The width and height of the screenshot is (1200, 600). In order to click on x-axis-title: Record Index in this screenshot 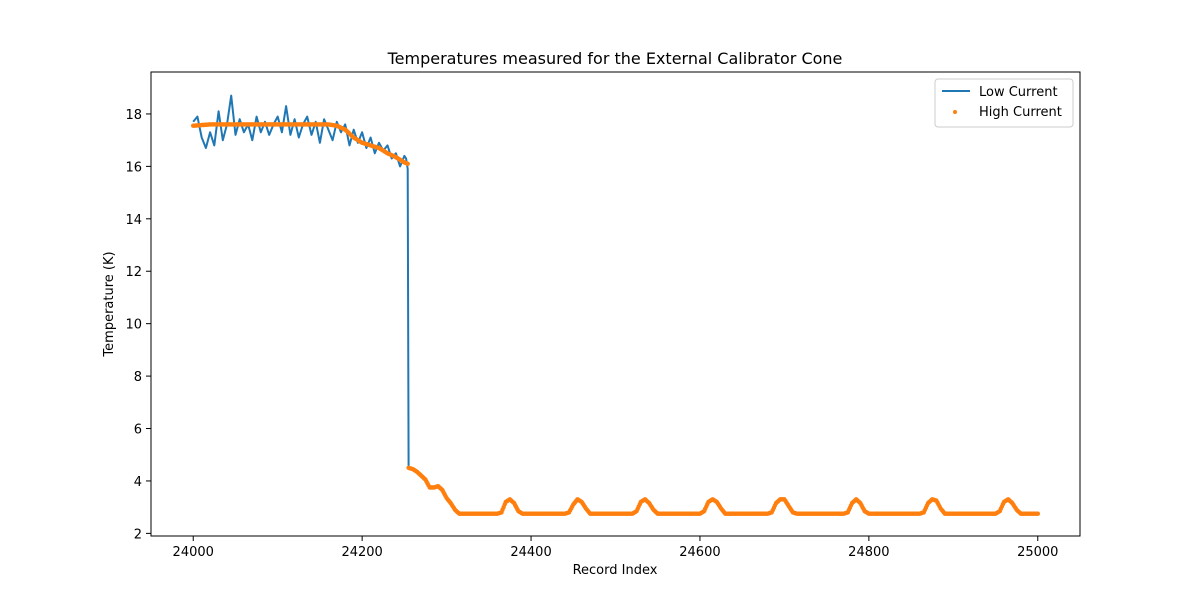, I will do `click(615, 570)`.